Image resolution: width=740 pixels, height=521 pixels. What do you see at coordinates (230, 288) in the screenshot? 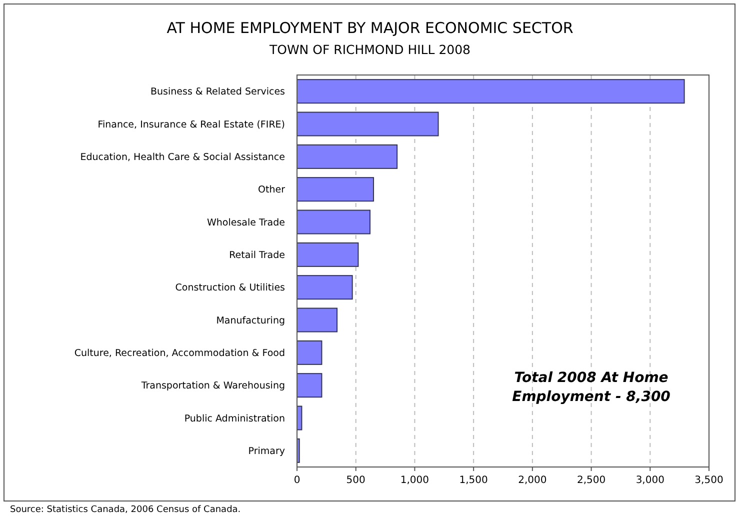
I see `y-tick-label: Construction & Utilities` at bounding box center [230, 288].